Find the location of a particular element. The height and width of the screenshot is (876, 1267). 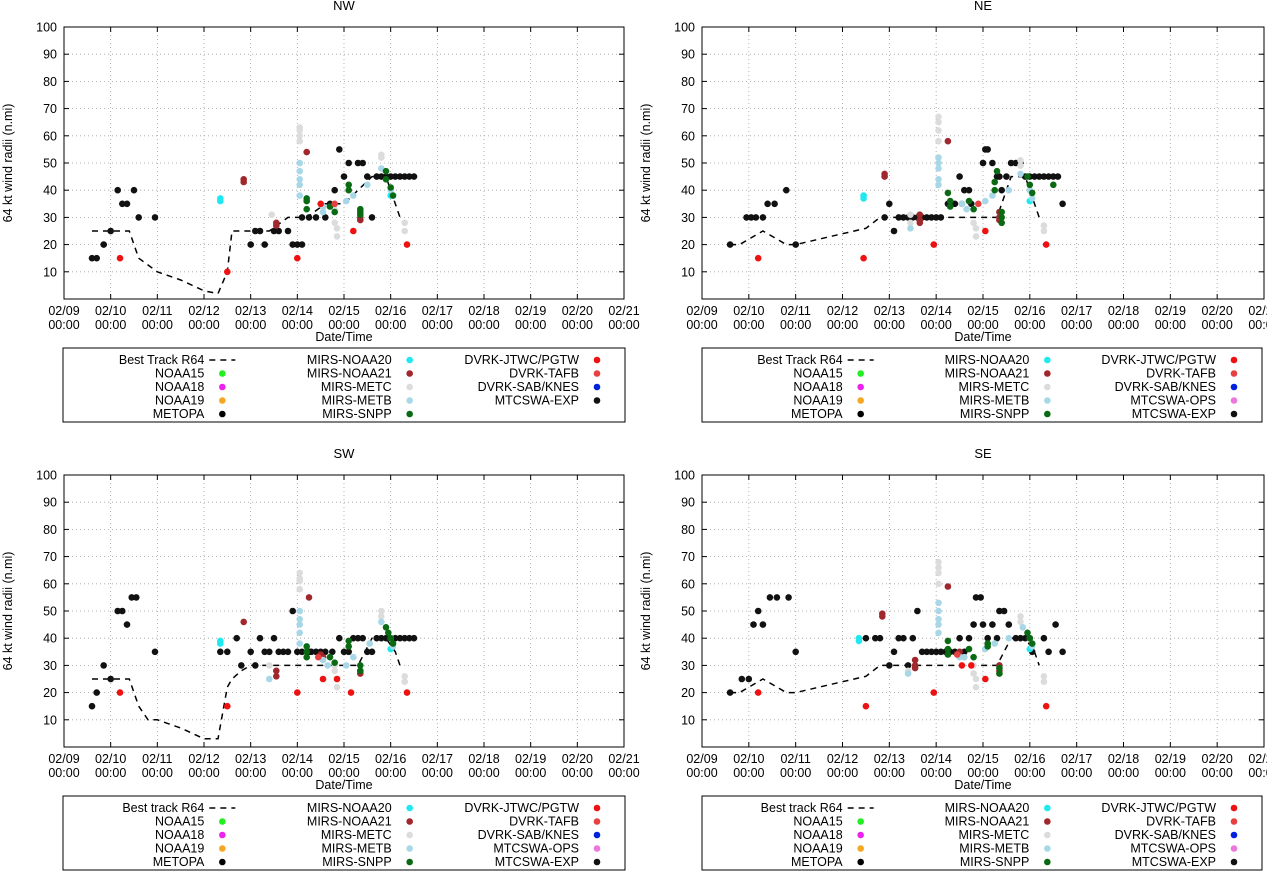

x-tick-label: 02/13 00:00 is located at coordinates (889, 318).